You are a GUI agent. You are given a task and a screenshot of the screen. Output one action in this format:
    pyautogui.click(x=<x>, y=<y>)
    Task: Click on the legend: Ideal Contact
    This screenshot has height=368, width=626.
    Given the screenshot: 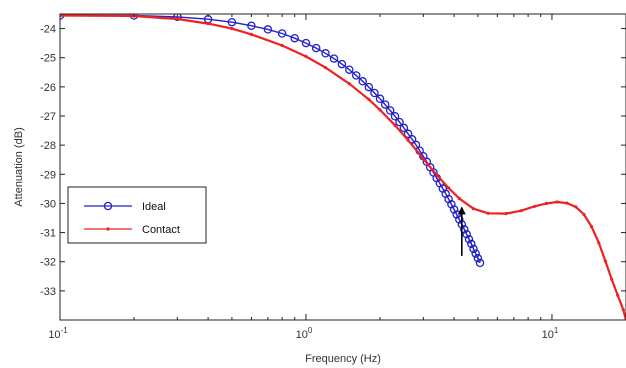 What is the action you would take?
    pyautogui.click(x=137, y=215)
    